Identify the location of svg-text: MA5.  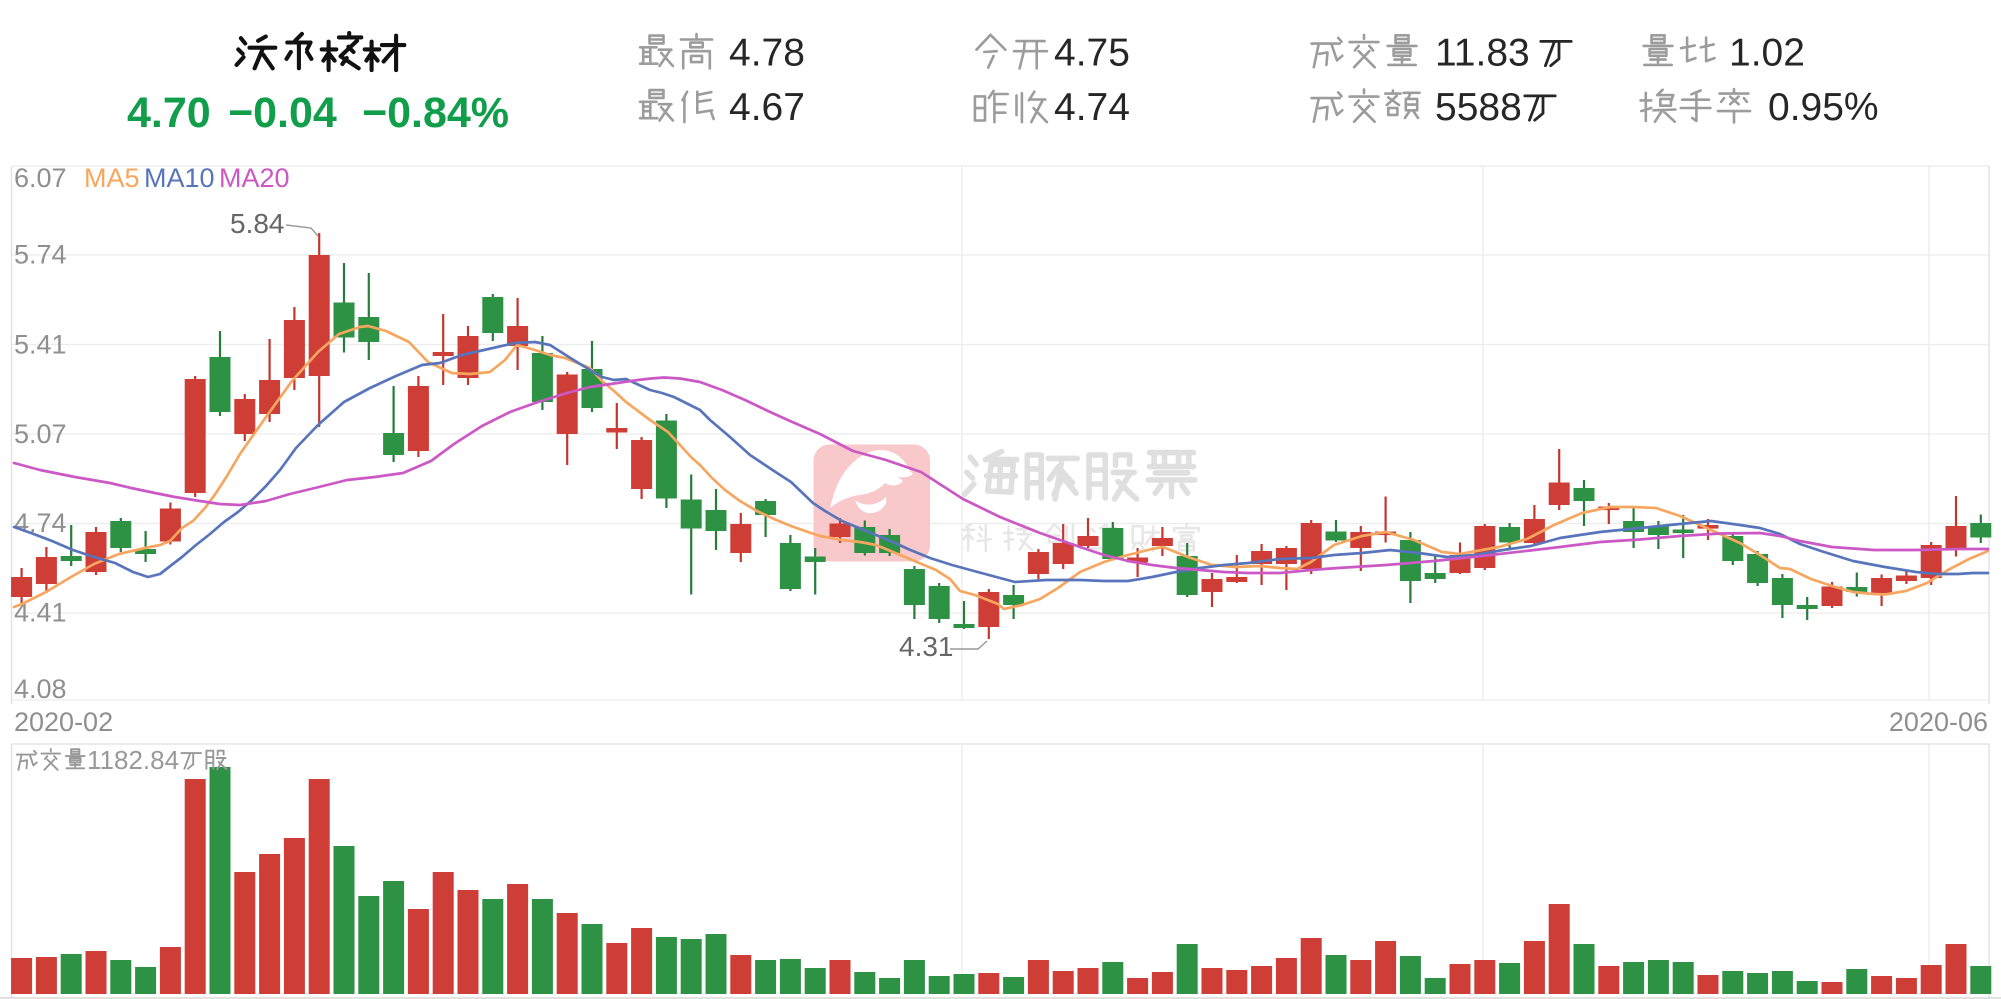
(112, 178).